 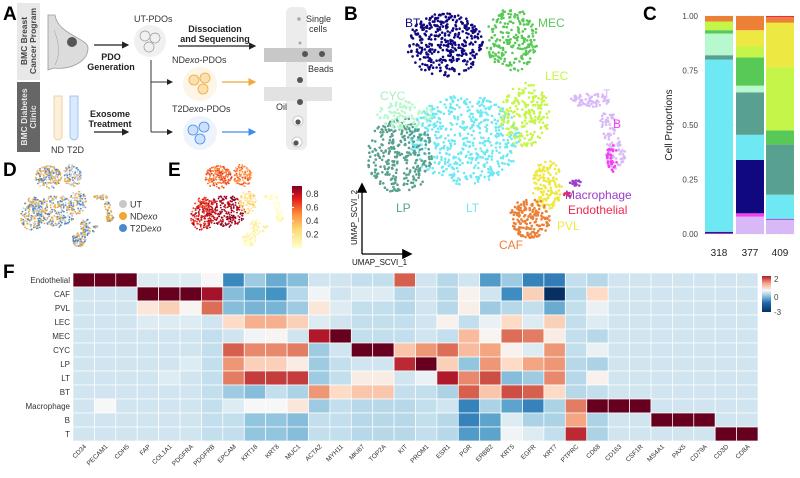 I want to click on heatmap-cell-lec-col1a1, so click(x=169, y=322).